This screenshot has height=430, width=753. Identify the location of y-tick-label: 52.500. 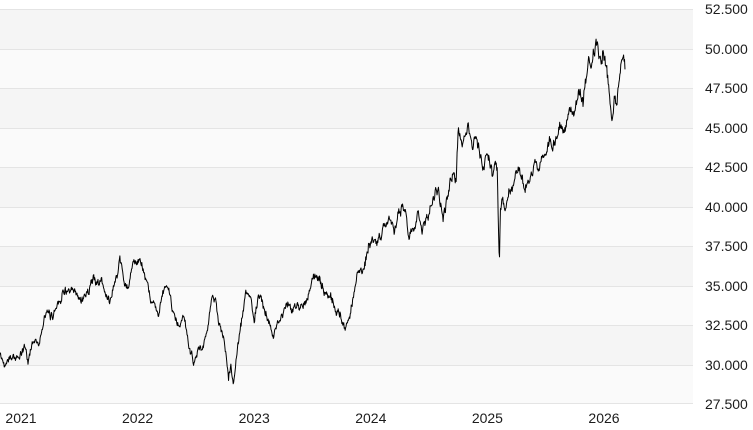
(726, 9).